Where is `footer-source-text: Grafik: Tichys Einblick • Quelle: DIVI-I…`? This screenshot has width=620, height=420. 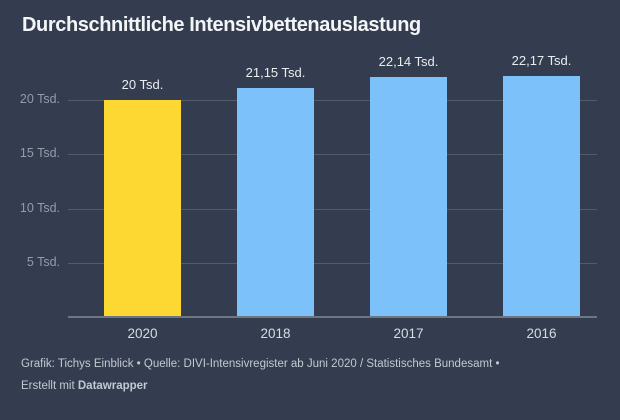 footer-source-text: Grafik: Tichys Einblick • Quelle: DIVI-I… is located at coordinates (260, 364).